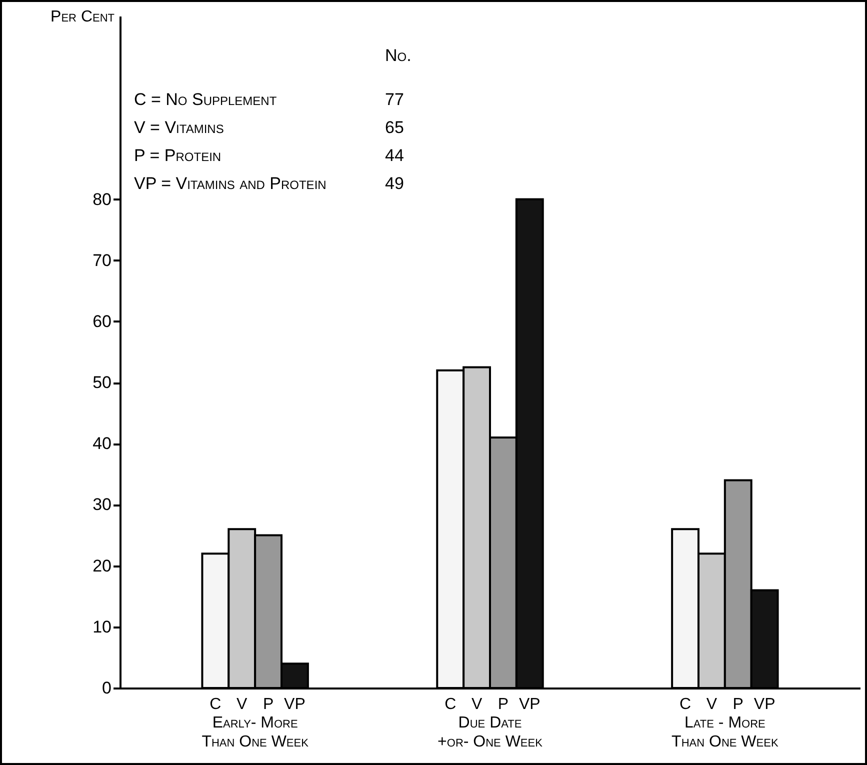 The width and height of the screenshot is (867, 765). What do you see at coordinates (725, 732) in the screenshot?
I see `x-tick-label: Late - More Than One Week` at bounding box center [725, 732].